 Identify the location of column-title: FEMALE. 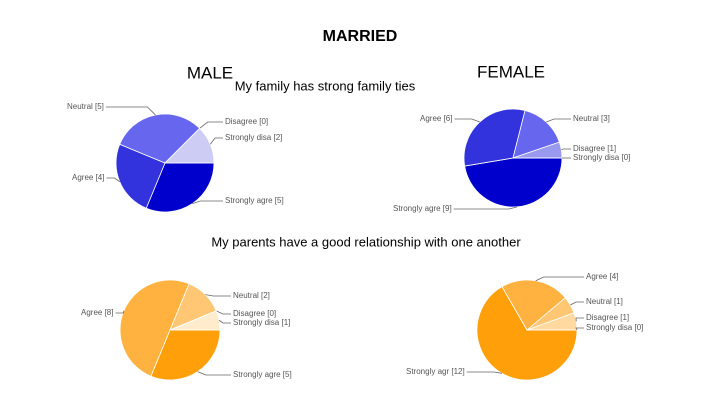
(511, 71).